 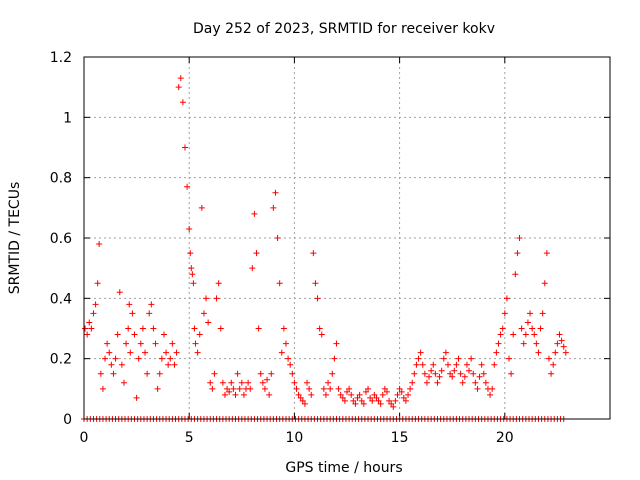 I want to click on x-tick-label: 15, so click(x=400, y=438).